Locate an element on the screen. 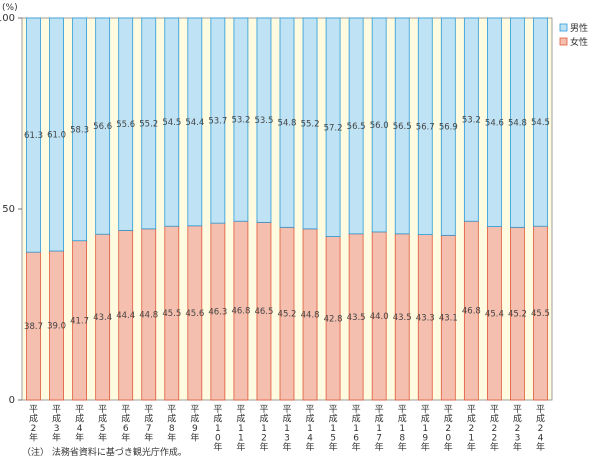  data-label-male: 57.2 is located at coordinates (333, 128).